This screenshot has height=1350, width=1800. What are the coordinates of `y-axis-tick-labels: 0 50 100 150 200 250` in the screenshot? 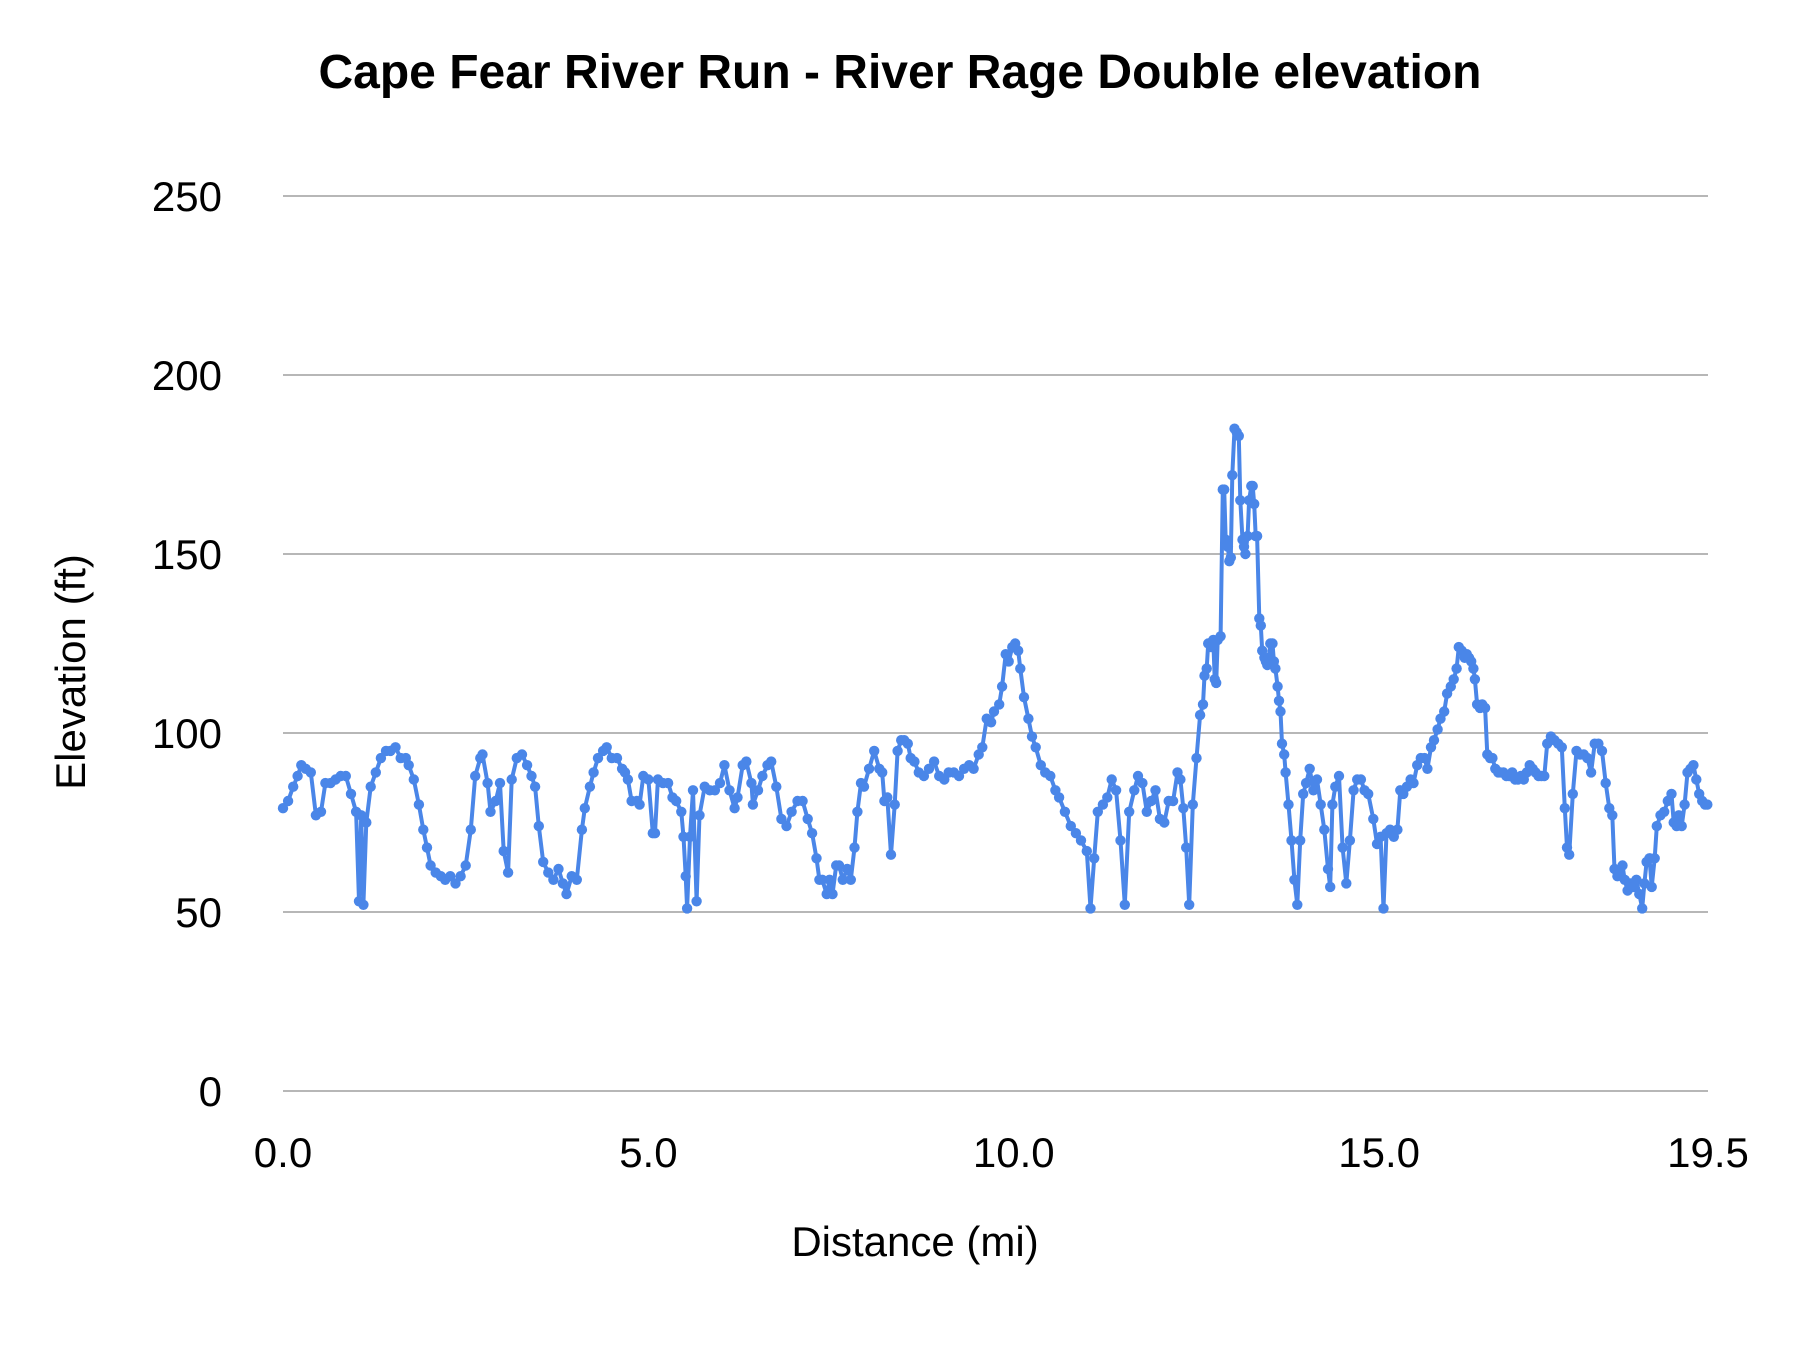 It's located at (187, 644).